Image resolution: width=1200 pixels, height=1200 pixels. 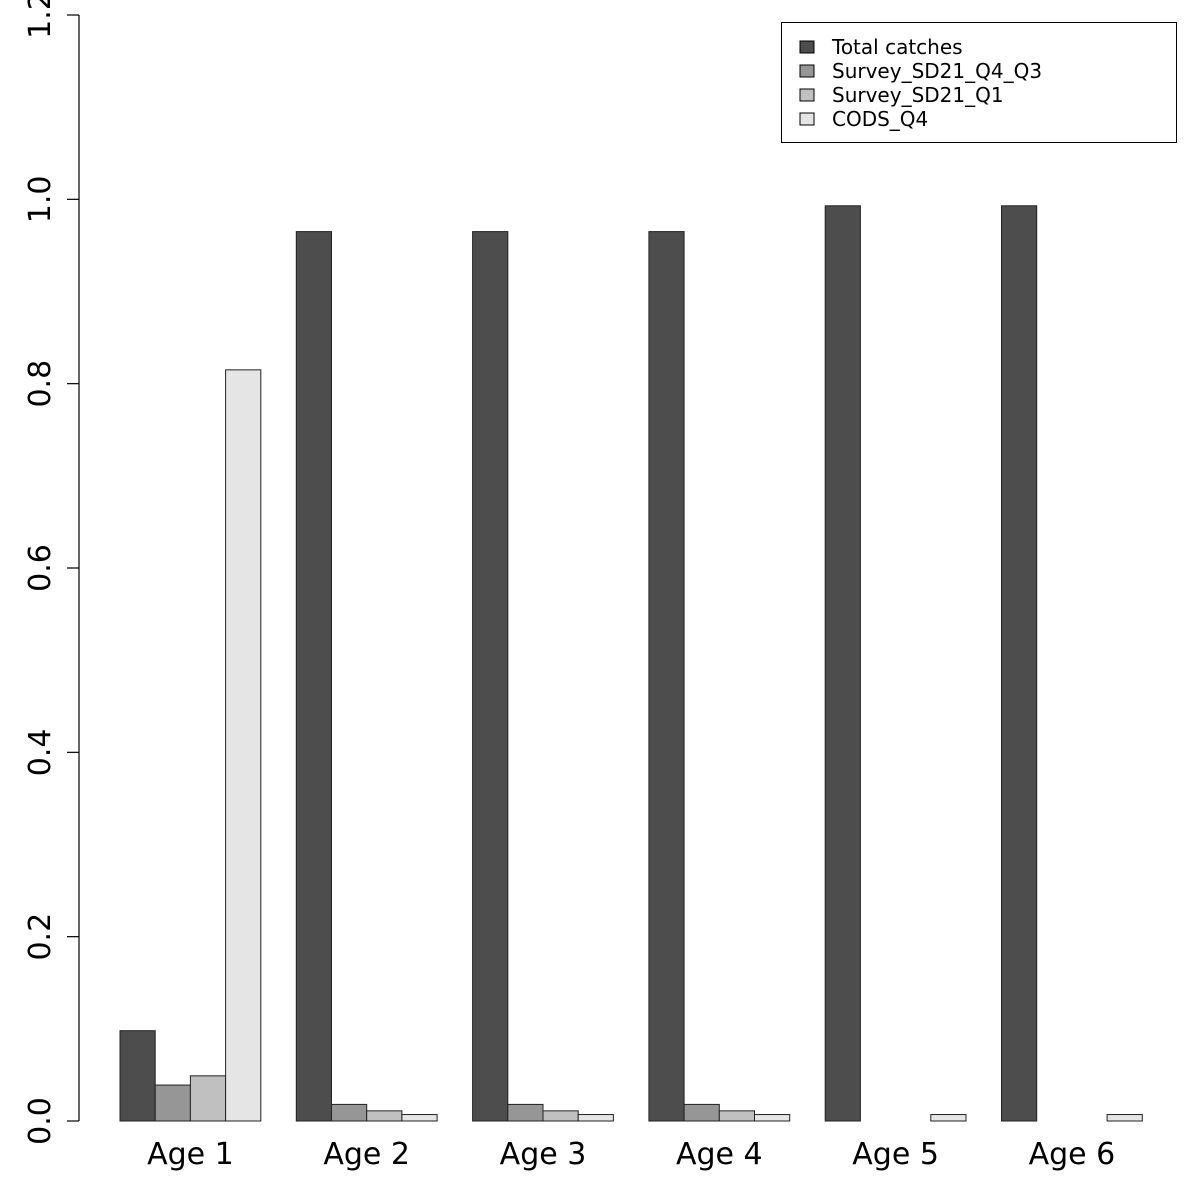 What do you see at coordinates (880, 119) in the screenshot?
I see `legend-label: CODS_Q4` at bounding box center [880, 119].